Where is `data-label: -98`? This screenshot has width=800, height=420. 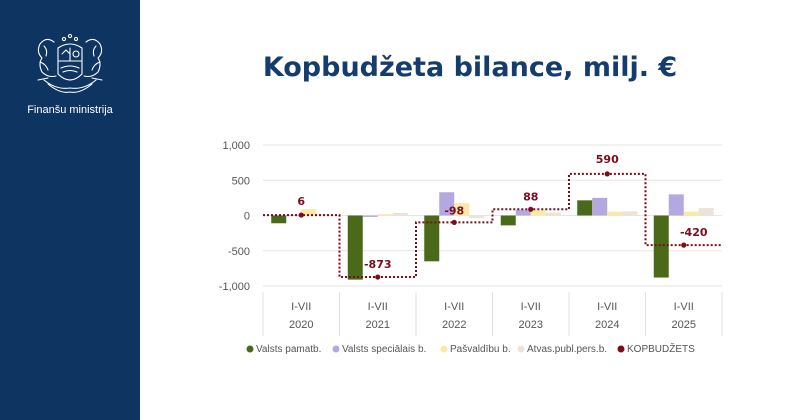
data-label: -98 is located at coordinates (454, 210).